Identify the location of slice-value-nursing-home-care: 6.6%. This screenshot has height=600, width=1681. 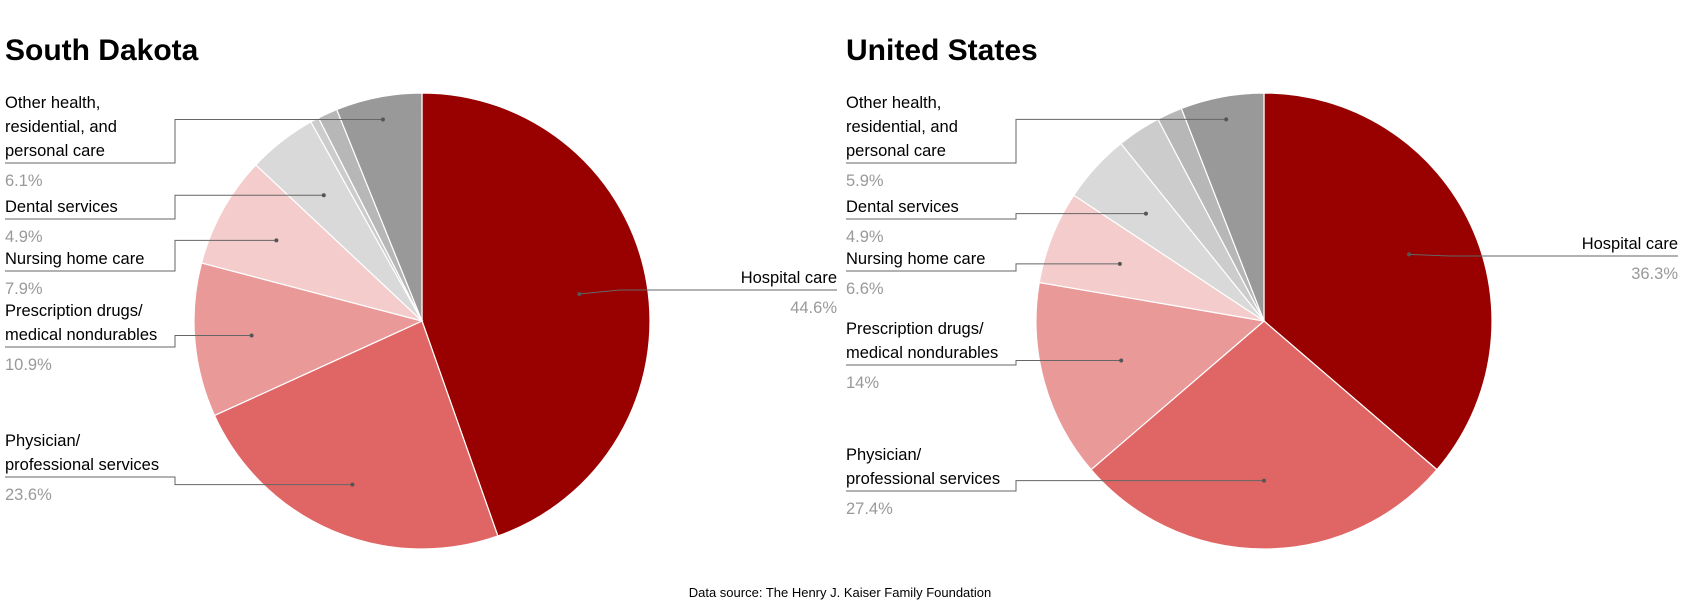
(865, 289).